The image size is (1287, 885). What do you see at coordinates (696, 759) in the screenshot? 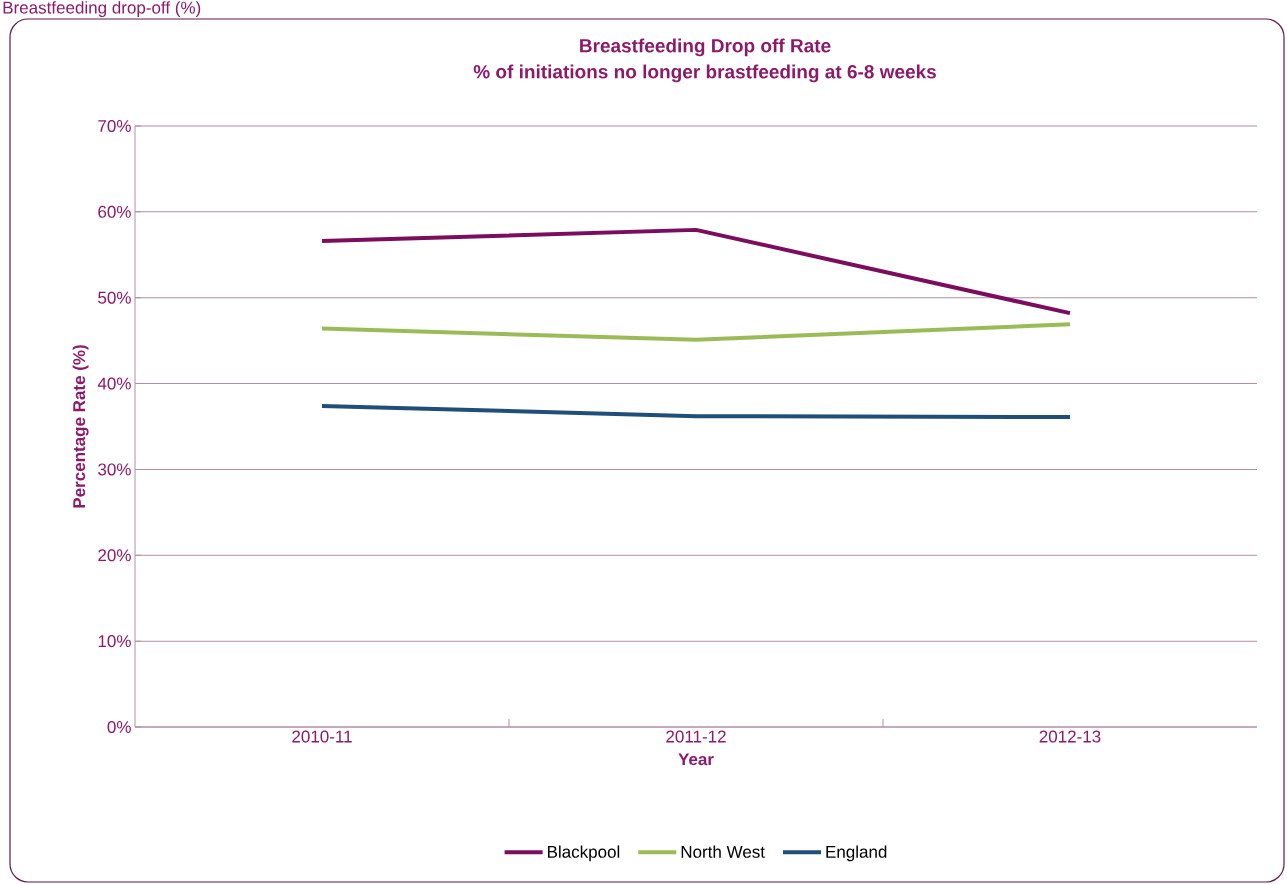
I see `x-axis-title: Year` at bounding box center [696, 759].